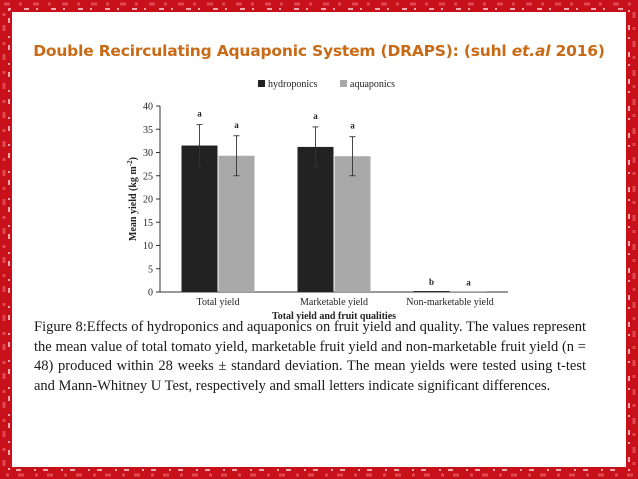 The height and width of the screenshot is (479, 638). What do you see at coordinates (148, 130) in the screenshot?
I see `y-tick-label: 35` at bounding box center [148, 130].